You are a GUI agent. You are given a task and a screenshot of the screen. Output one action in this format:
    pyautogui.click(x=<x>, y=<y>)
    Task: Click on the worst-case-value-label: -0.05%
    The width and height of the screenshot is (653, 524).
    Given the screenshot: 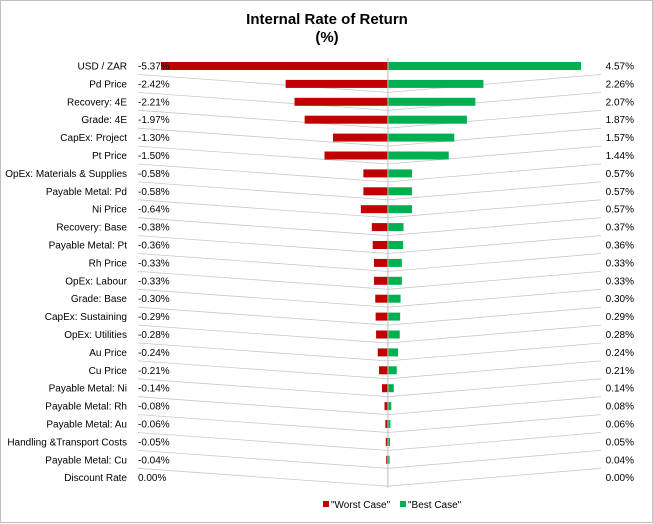 What is the action you would take?
    pyautogui.click(x=154, y=442)
    